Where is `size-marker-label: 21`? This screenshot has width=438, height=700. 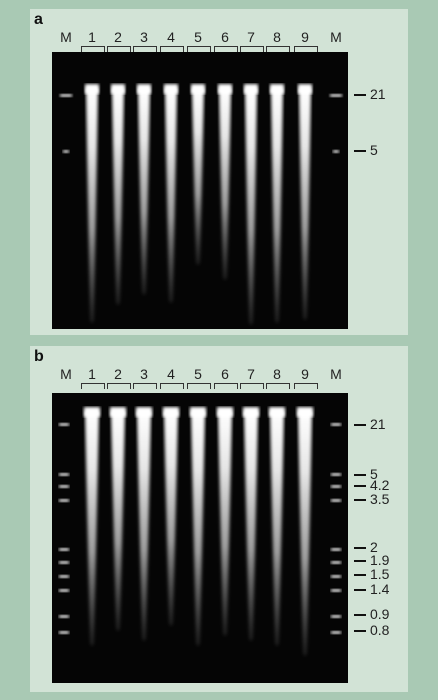 size-marker-label: 21 is located at coordinates (378, 424).